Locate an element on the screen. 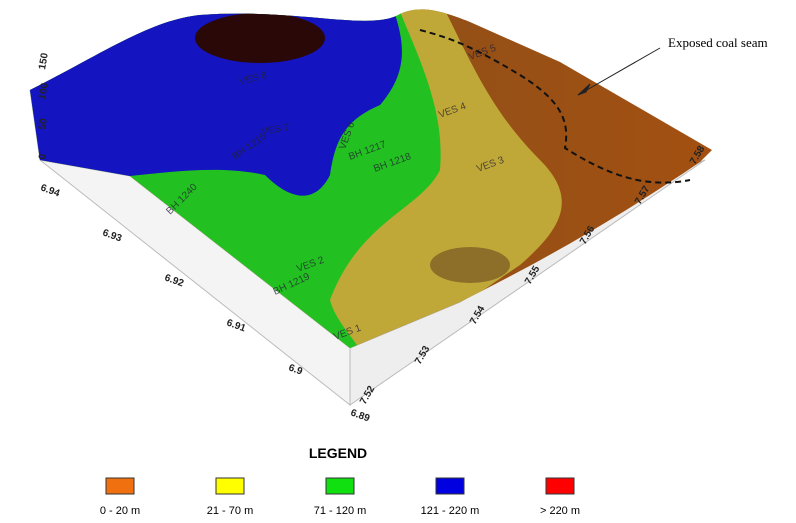 Image resolution: width=796 pixels, height=523 pixels. arrow is located at coordinates (619, 71).